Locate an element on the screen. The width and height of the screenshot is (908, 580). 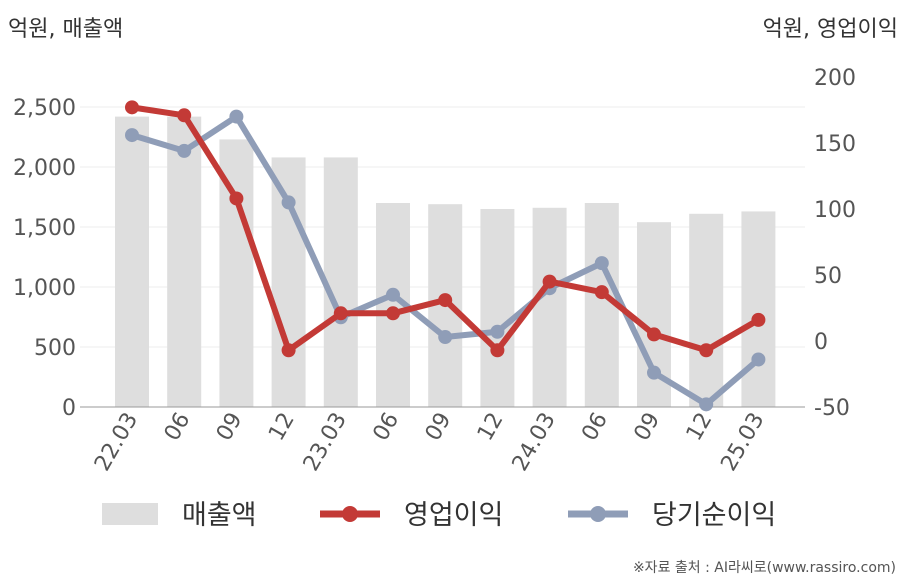
left-axis-ticks: 0 500 1,000 1,500 2,000 2,500 is located at coordinates (44, 258).